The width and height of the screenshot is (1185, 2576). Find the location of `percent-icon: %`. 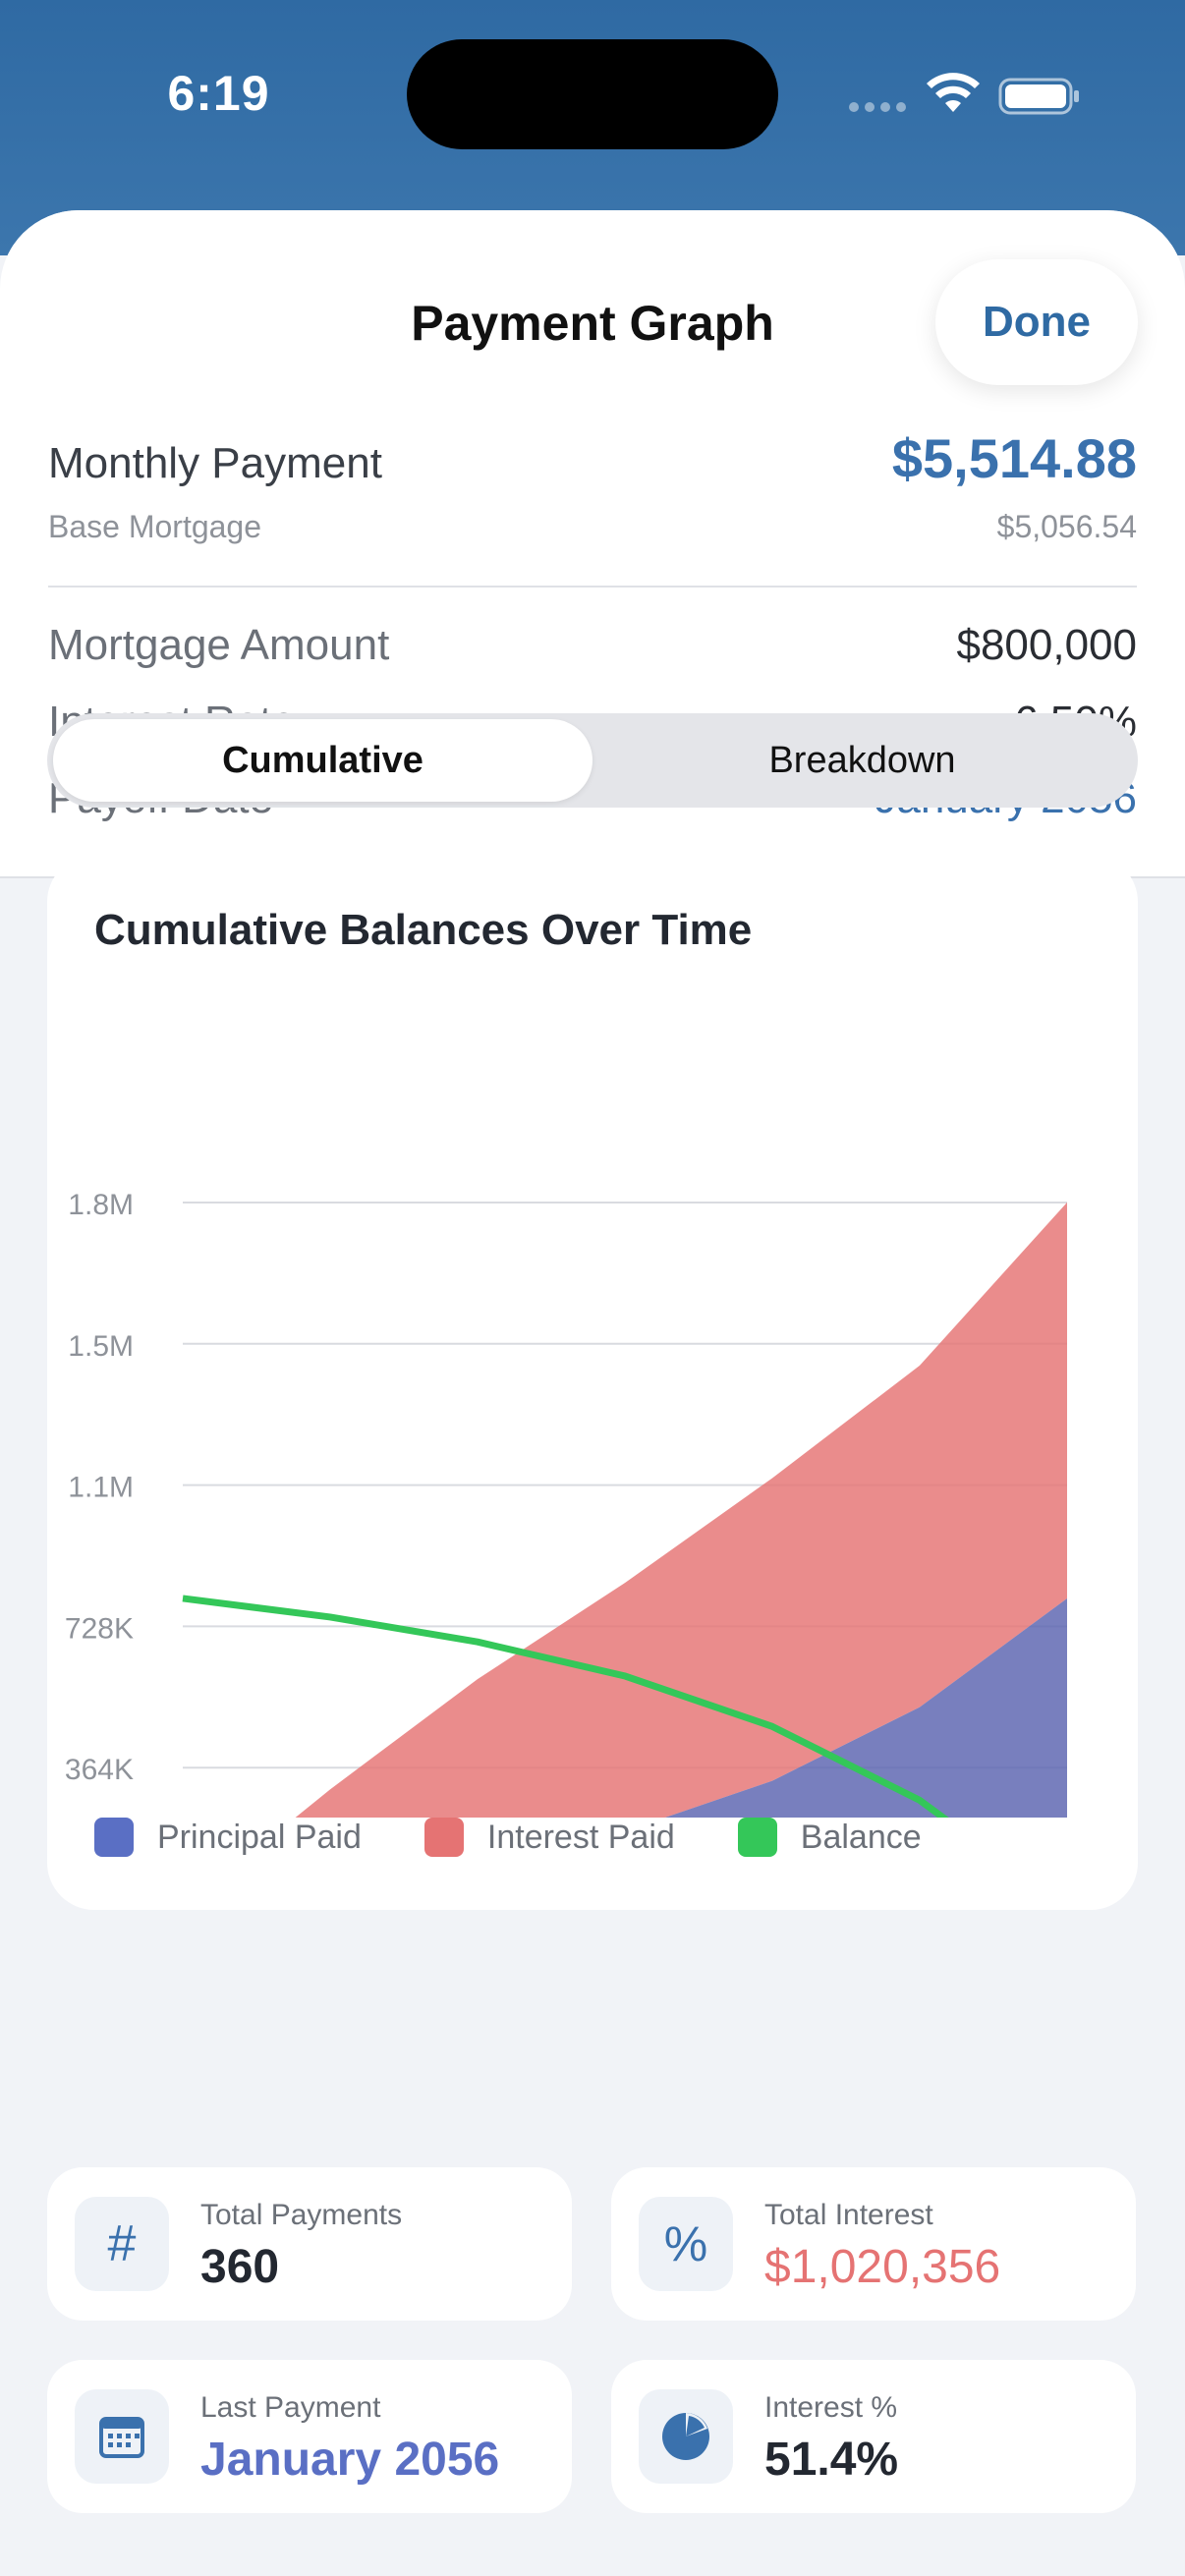

percent-icon: % is located at coordinates (686, 2244).